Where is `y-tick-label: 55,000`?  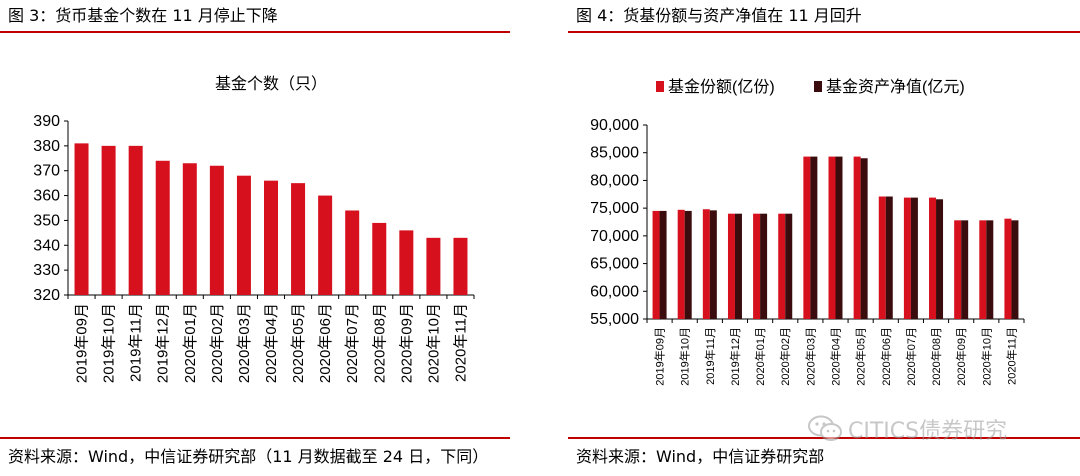
y-tick-label: 55,000 is located at coordinates (614, 319).